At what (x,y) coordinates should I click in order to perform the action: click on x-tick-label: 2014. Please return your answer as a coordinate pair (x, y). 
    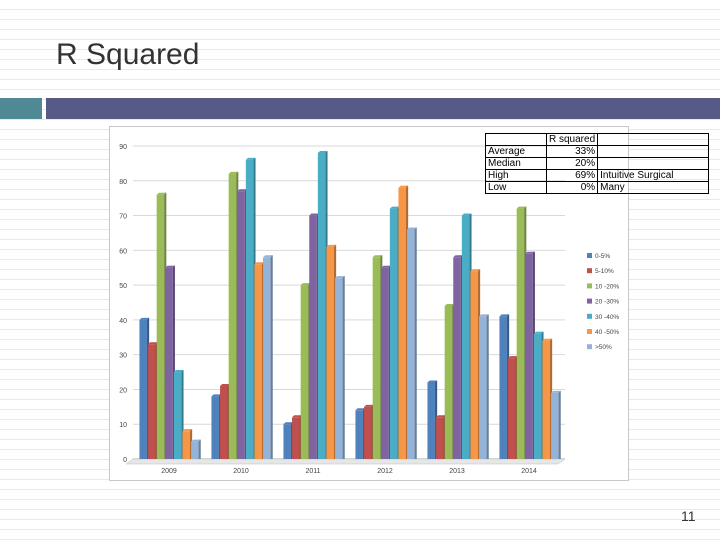
    Looking at the image, I should click on (529, 471).